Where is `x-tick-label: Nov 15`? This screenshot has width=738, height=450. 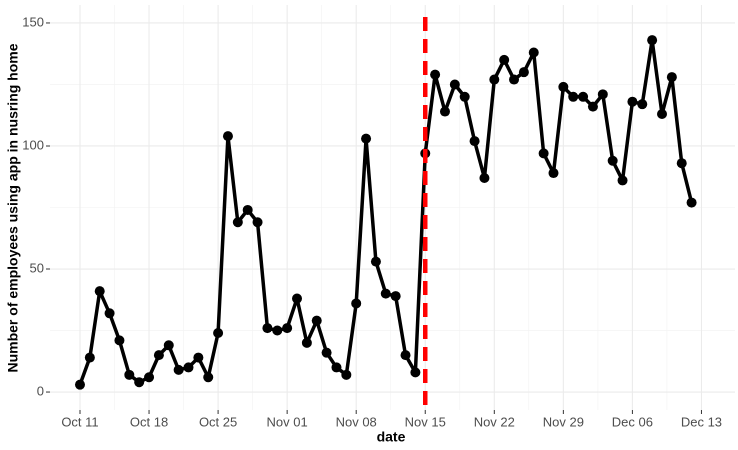
x-tick-label: Nov 15 is located at coordinates (425, 421).